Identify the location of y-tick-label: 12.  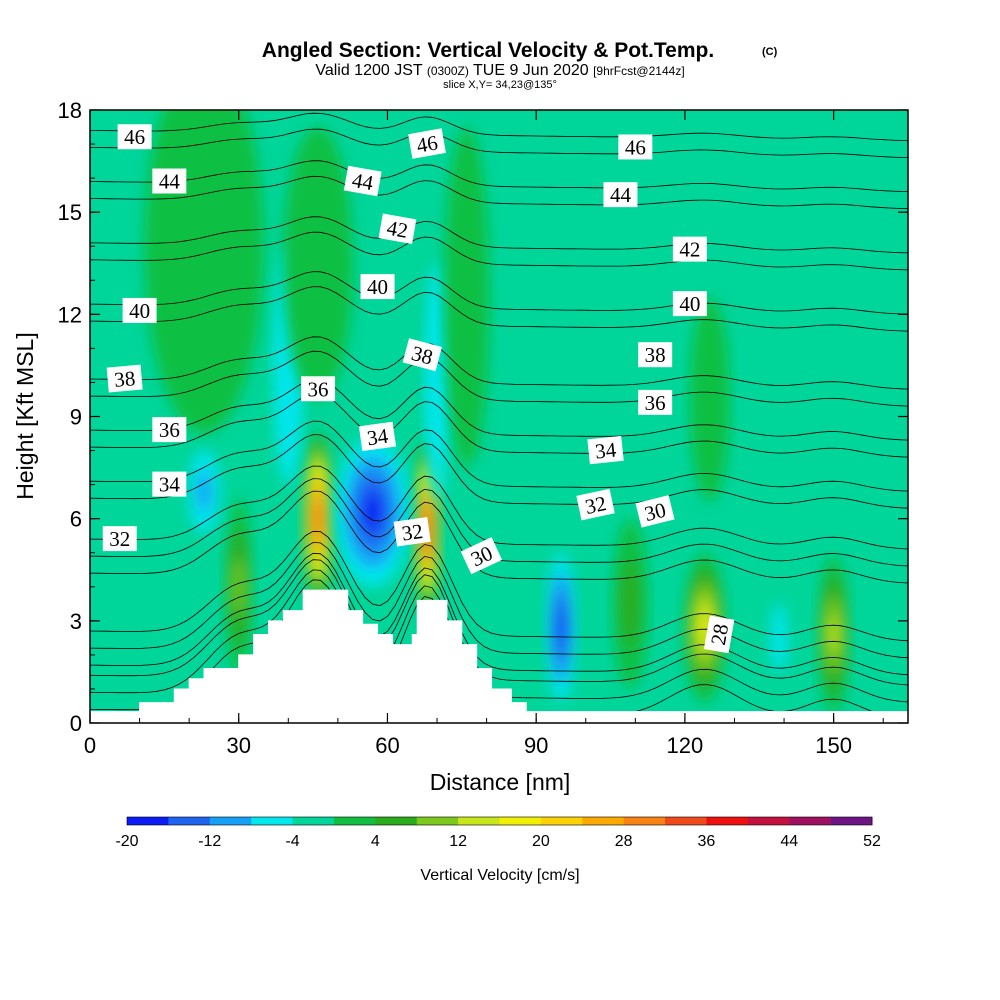
(70, 314).